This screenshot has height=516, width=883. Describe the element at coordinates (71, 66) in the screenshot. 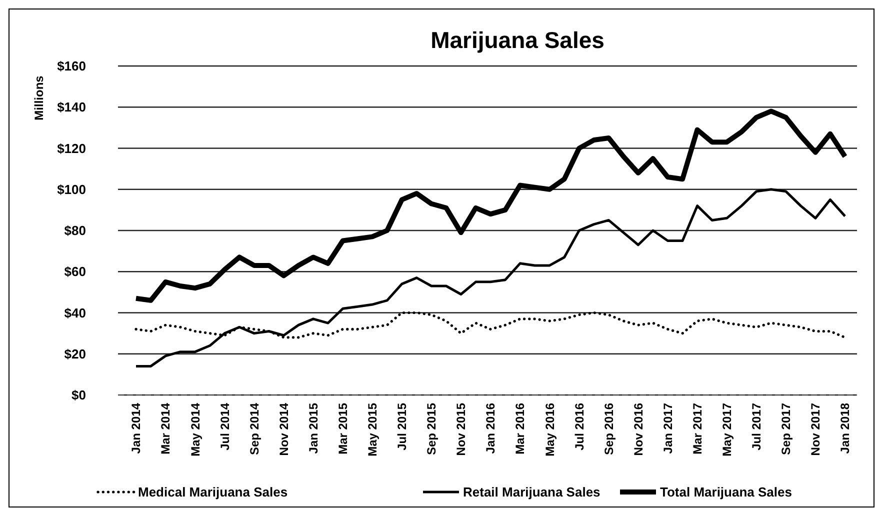

I see `y-tick-label: $160` at that location.